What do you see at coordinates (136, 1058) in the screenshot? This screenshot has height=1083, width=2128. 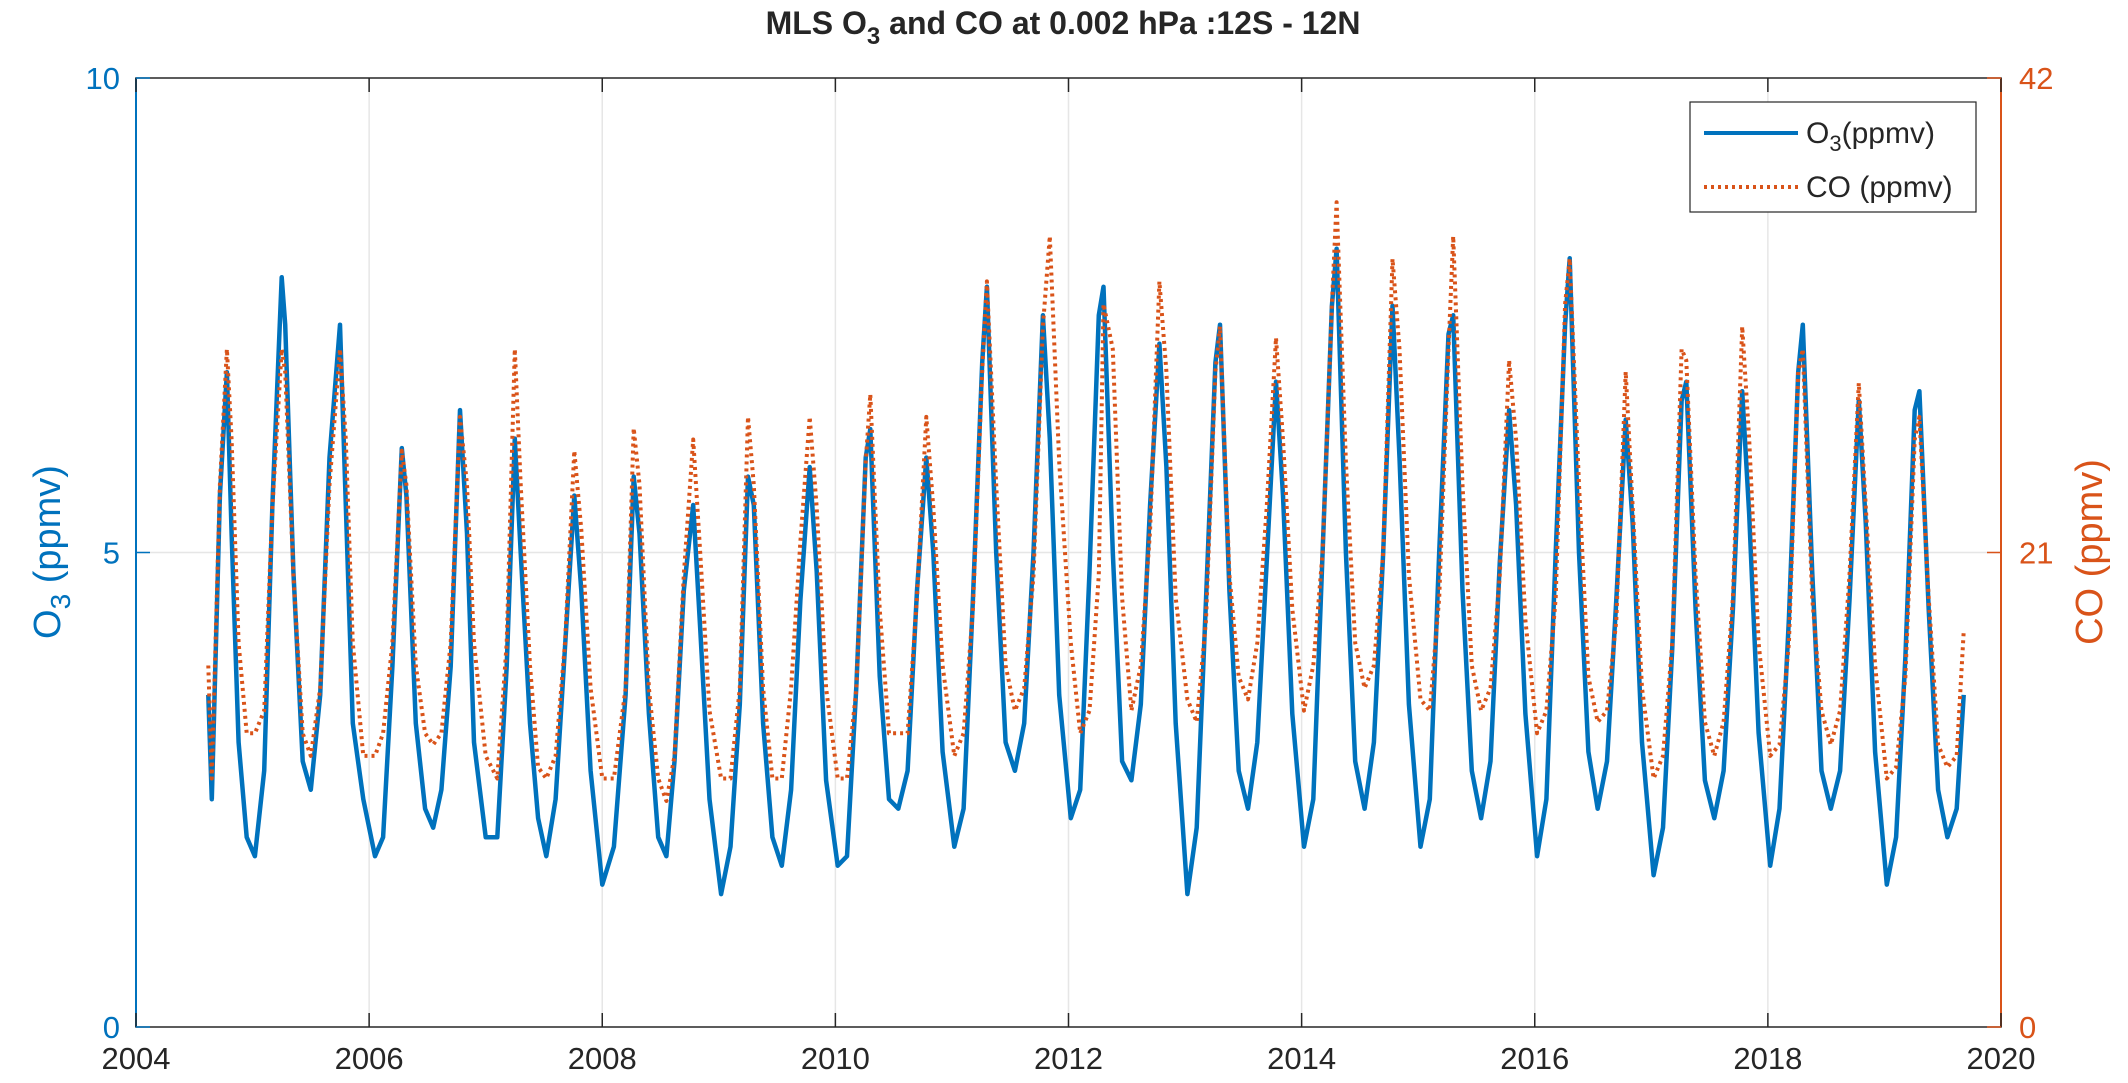 I see `x-tick-label: 2004` at bounding box center [136, 1058].